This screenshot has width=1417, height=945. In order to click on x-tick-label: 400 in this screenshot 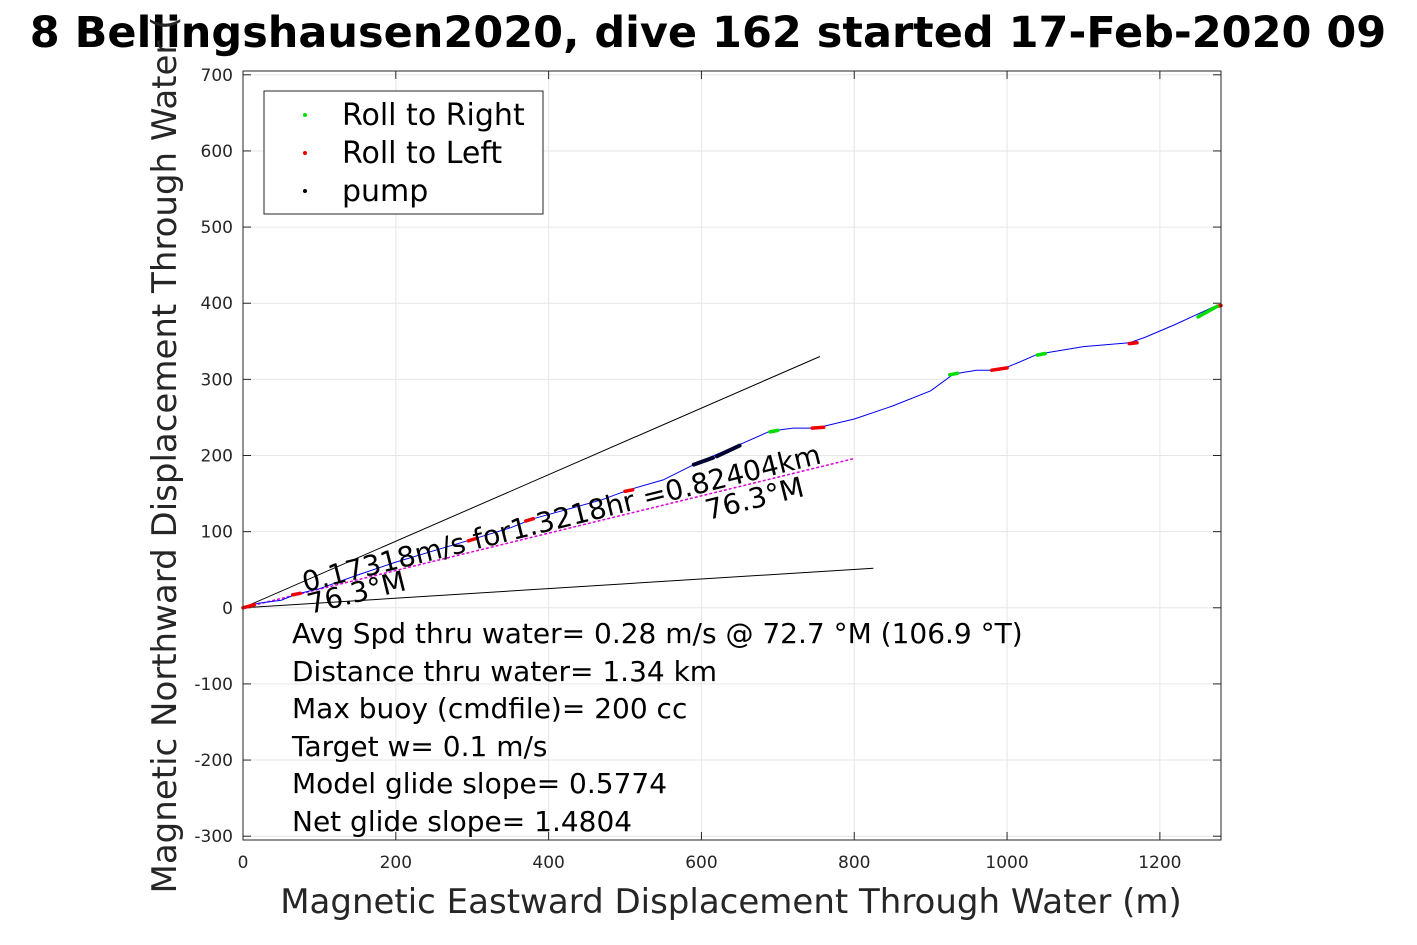, I will do `click(548, 863)`.